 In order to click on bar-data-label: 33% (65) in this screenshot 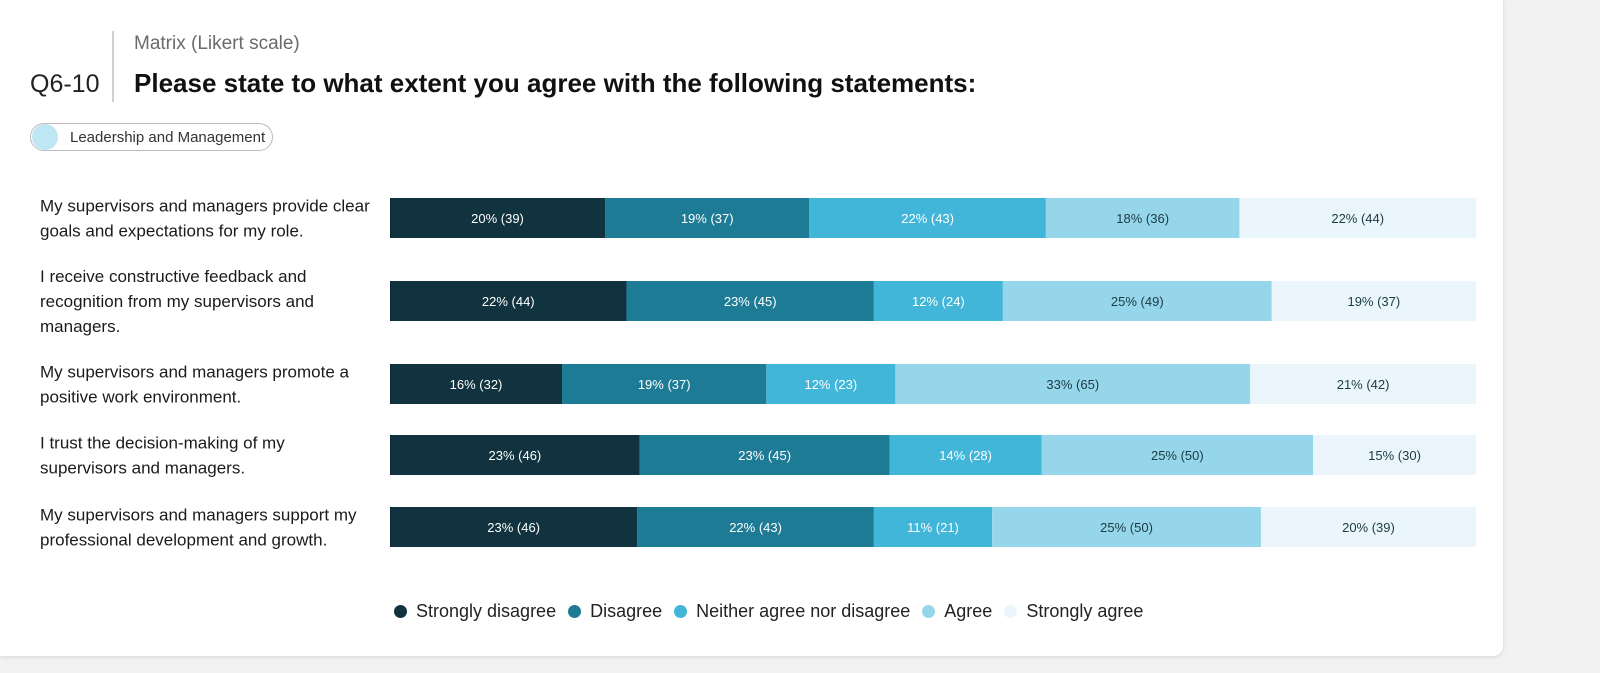, I will do `click(1072, 384)`.